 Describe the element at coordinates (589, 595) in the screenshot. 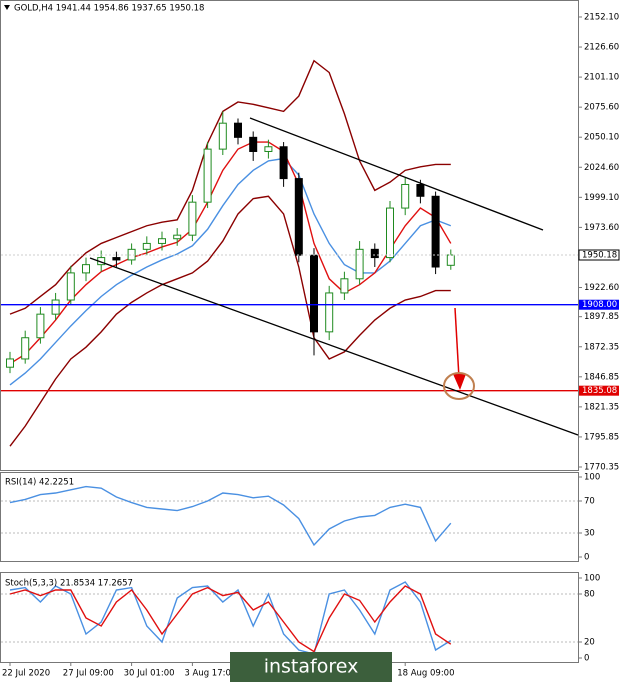

I see `y-tick-label: 80` at that location.